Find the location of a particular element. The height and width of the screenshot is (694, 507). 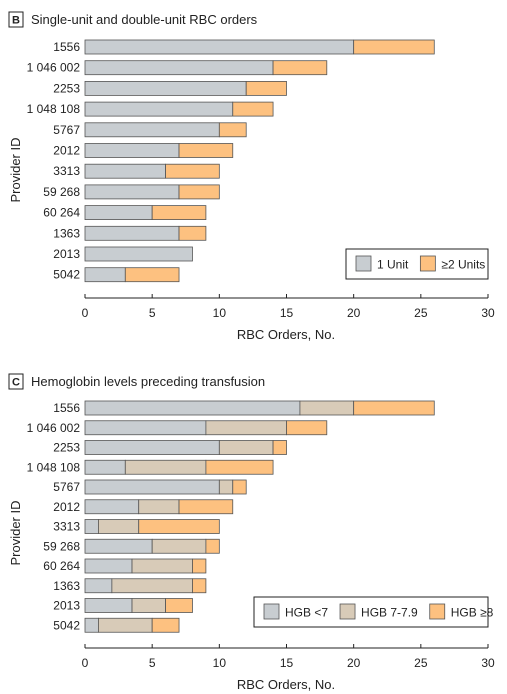

panel-c-letter: C is located at coordinates (16, 383).